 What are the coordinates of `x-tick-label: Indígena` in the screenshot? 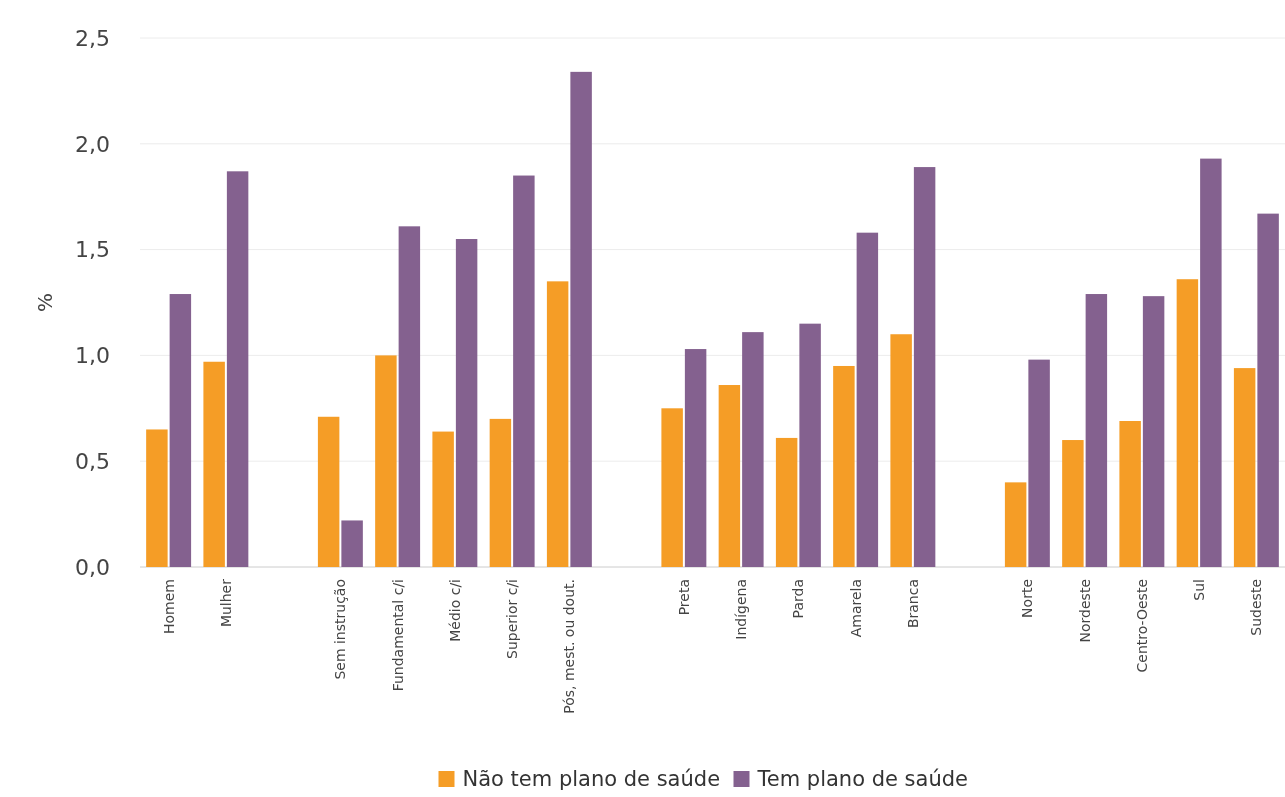 It's located at (741, 609).